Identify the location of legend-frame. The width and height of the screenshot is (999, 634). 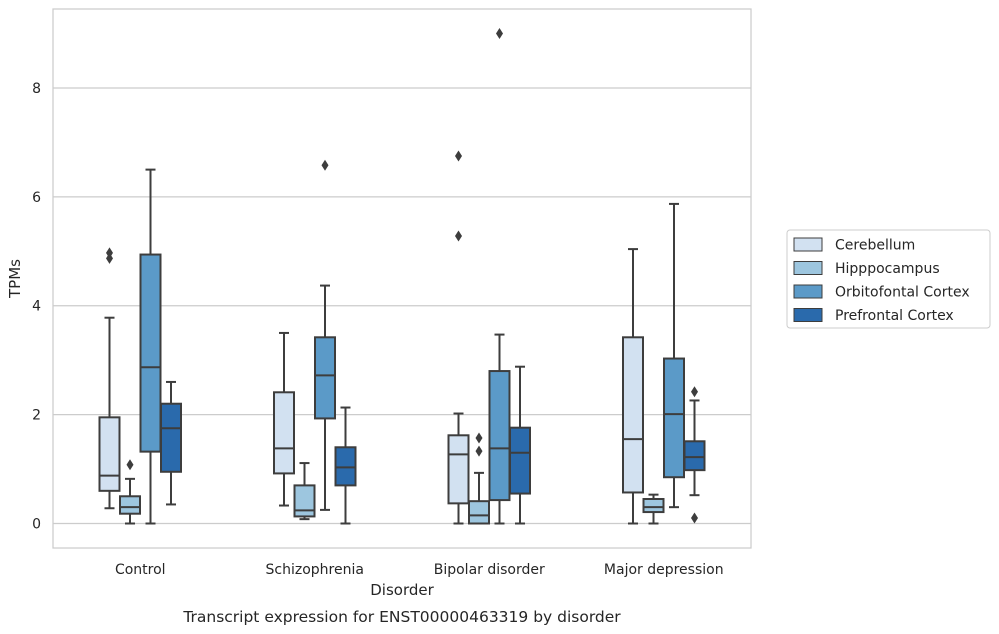
(888, 279).